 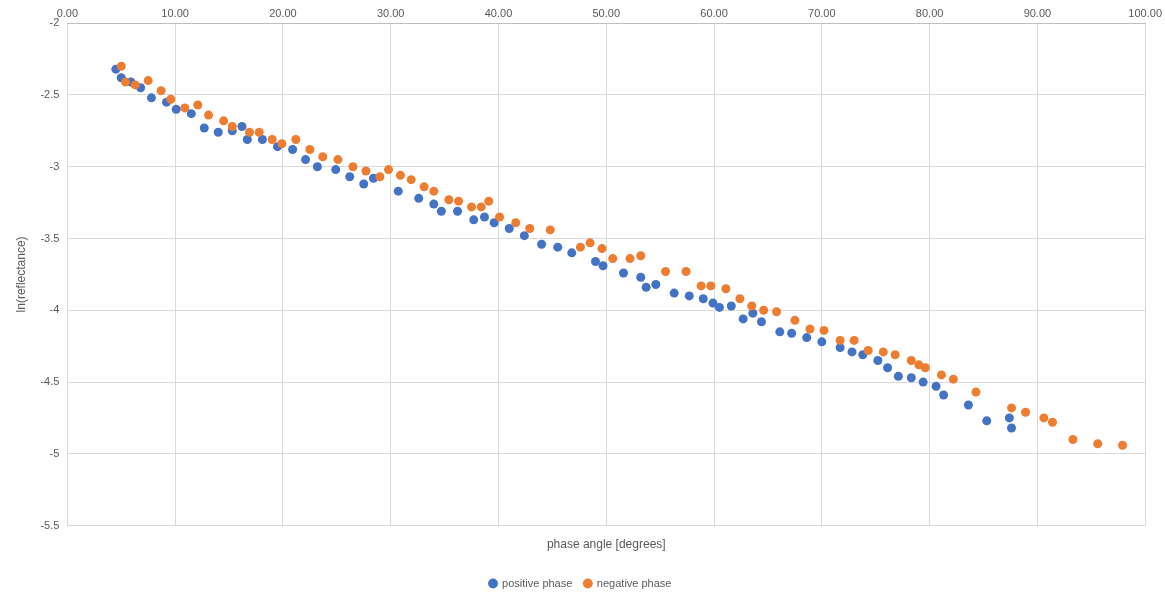 What do you see at coordinates (498, 12) in the screenshot?
I see `x-tick-label: 40.00` at bounding box center [498, 12].